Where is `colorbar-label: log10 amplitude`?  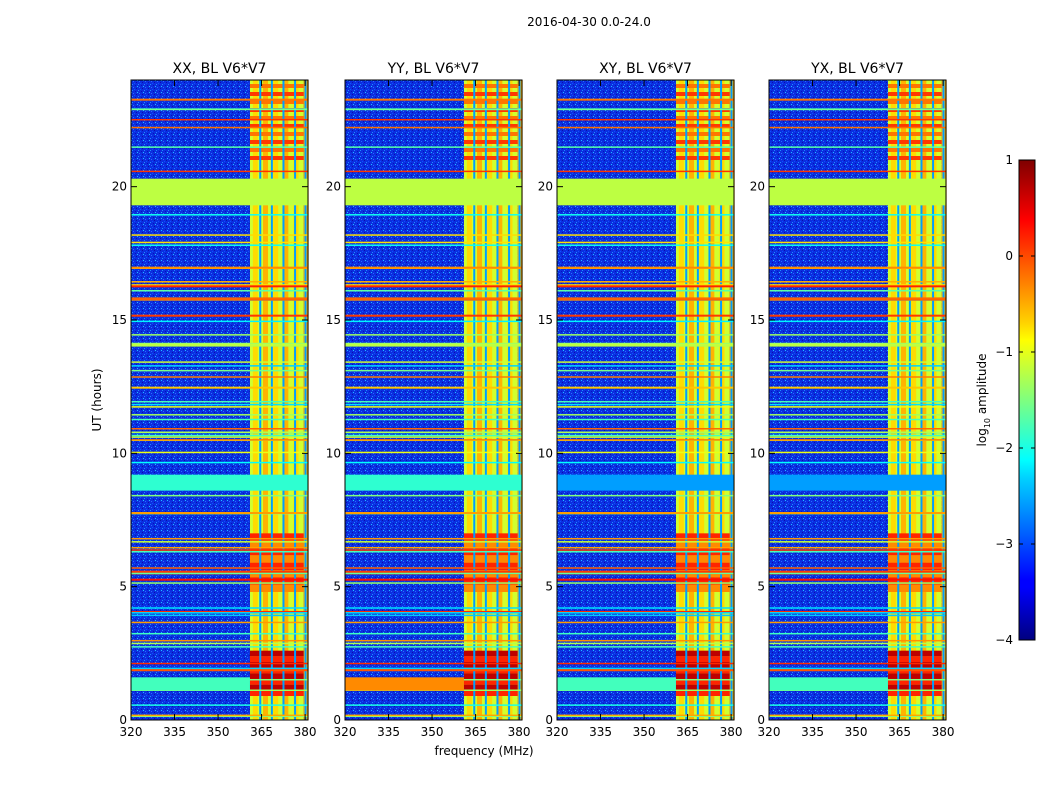 colorbar-label: log10 amplitude is located at coordinates (983, 400).